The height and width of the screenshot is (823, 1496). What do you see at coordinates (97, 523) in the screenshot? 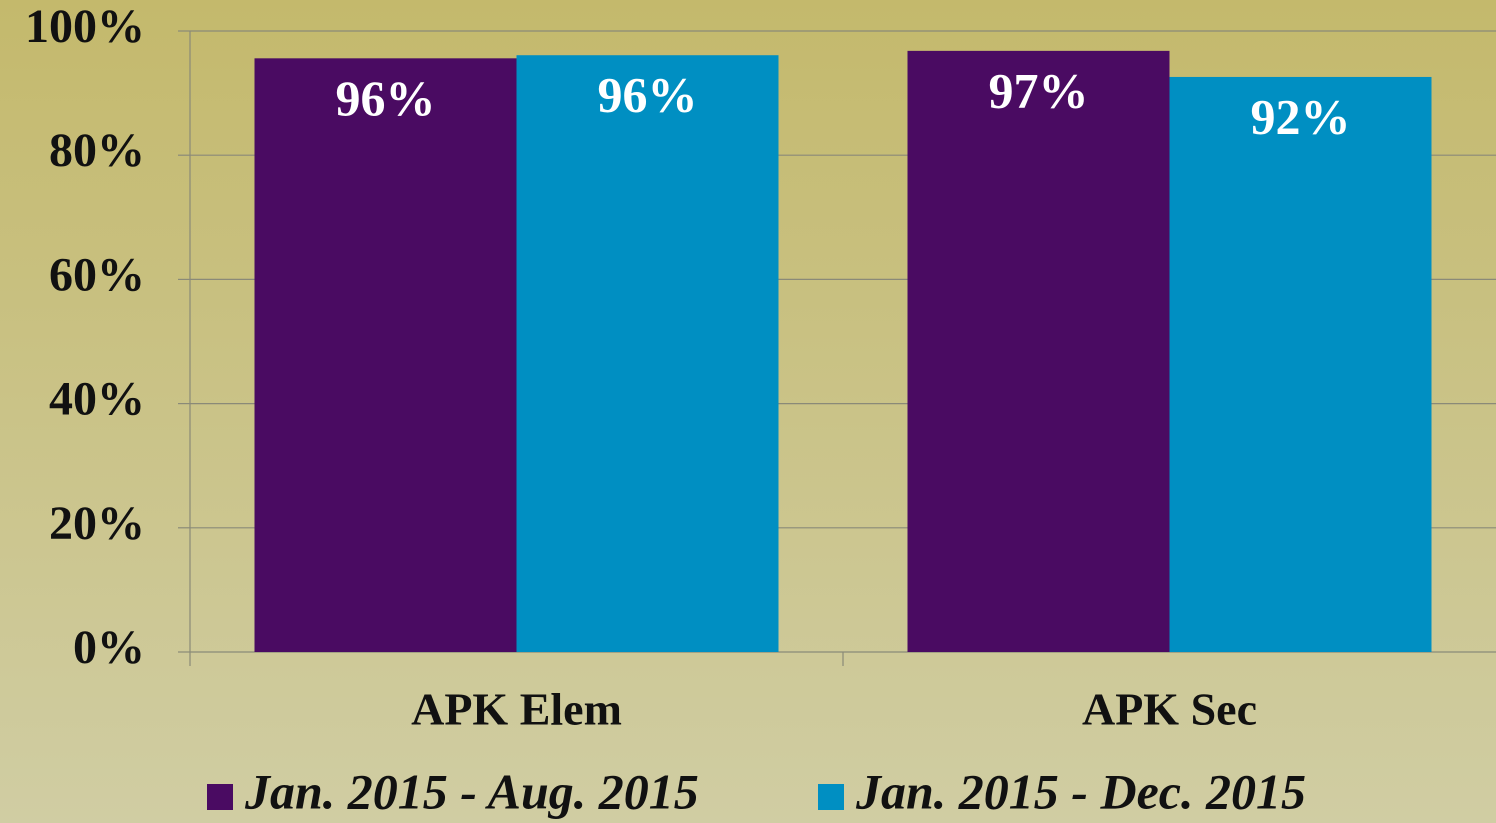
I see `y-tick-label: 20%` at bounding box center [97, 523].